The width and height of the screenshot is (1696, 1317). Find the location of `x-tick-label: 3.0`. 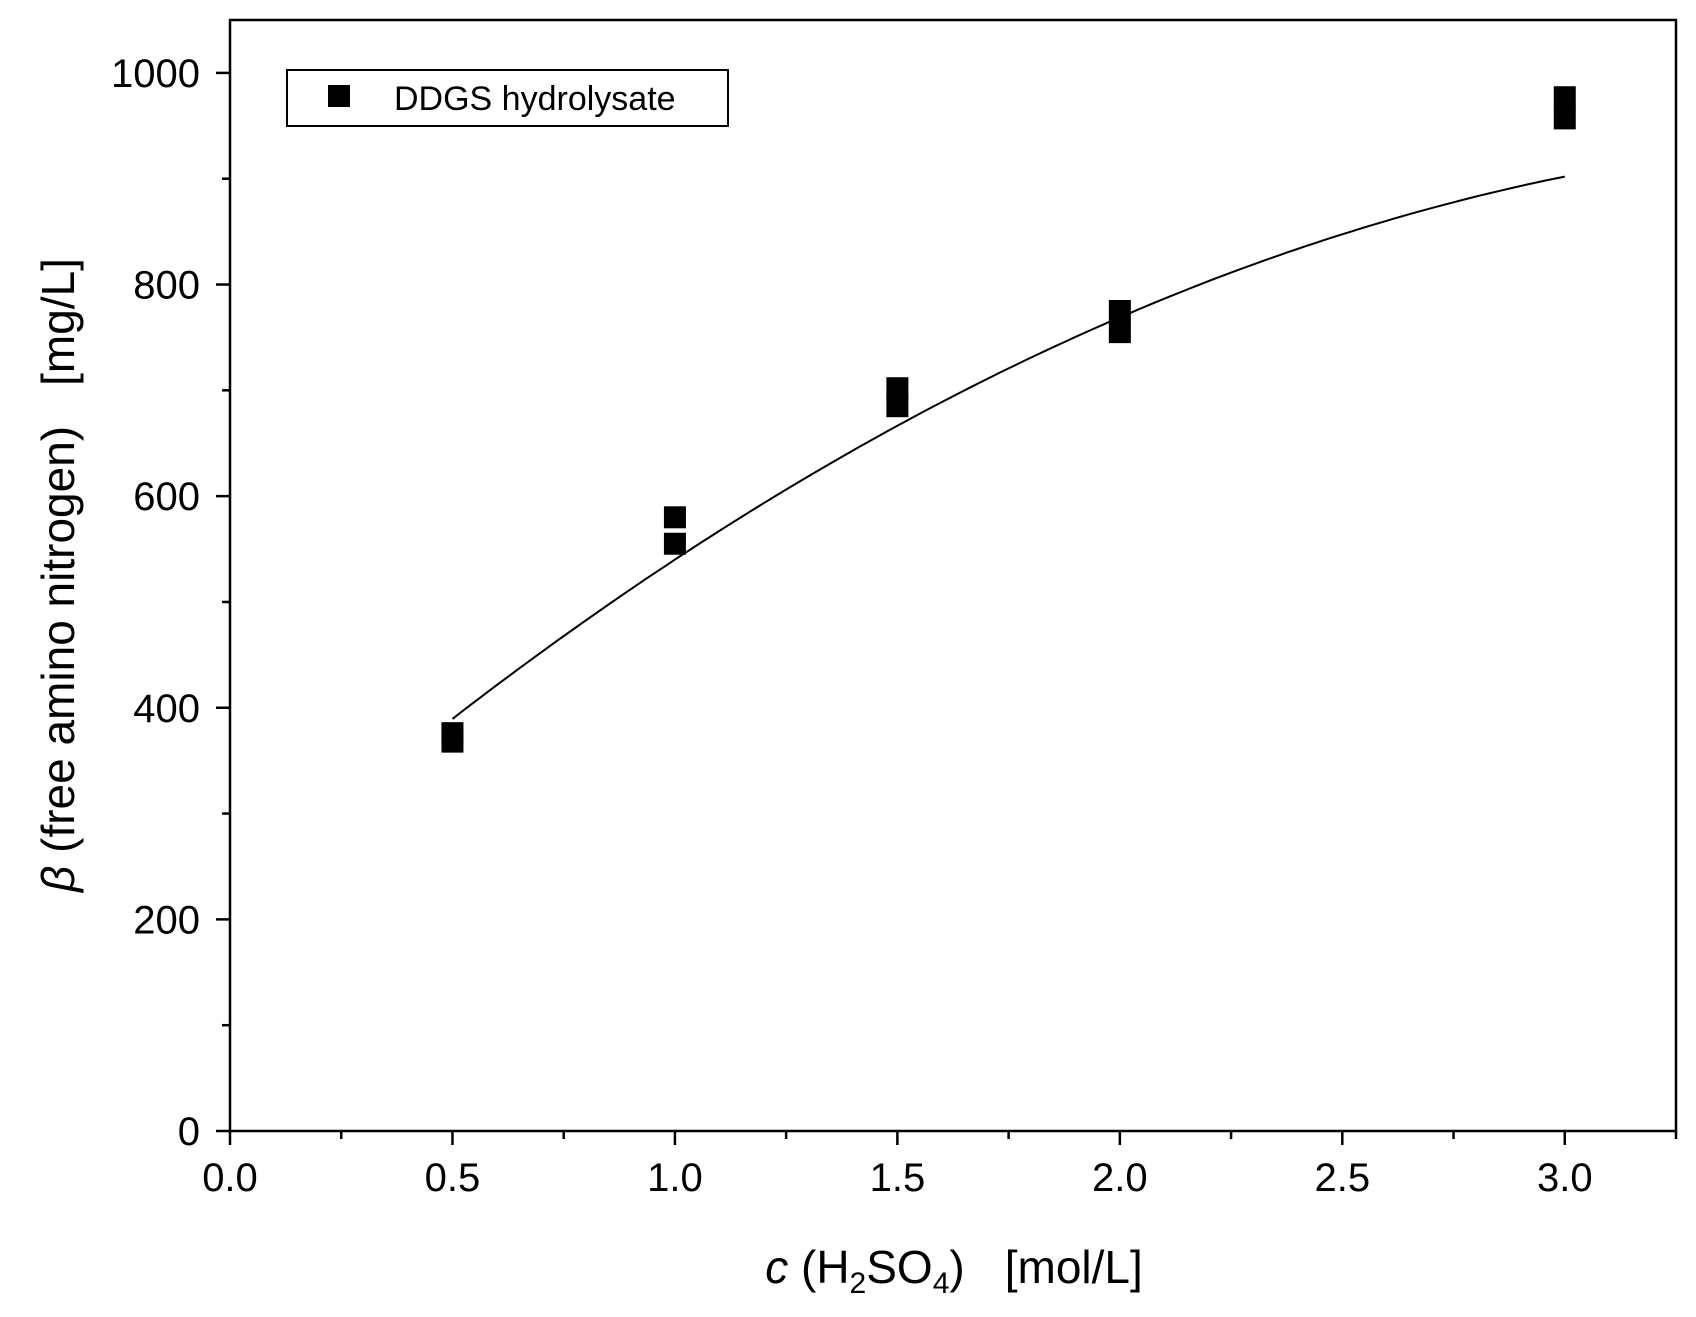

x-tick-label: 3.0 is located at coordinates (1565, 1178).